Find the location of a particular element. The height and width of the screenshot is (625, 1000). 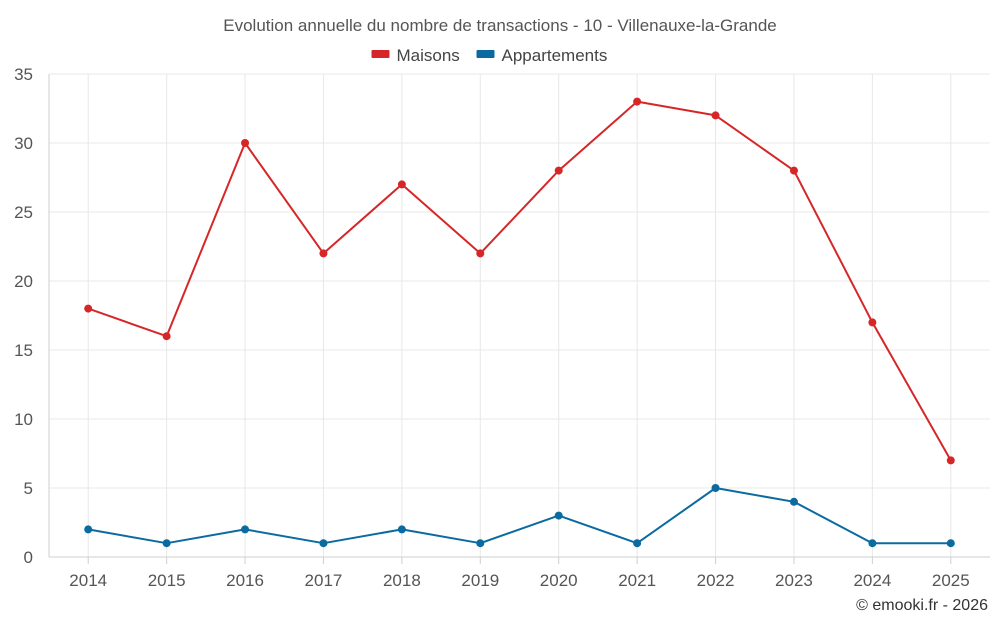

y-tick-label: 35 is located at coordinates (23, 74).